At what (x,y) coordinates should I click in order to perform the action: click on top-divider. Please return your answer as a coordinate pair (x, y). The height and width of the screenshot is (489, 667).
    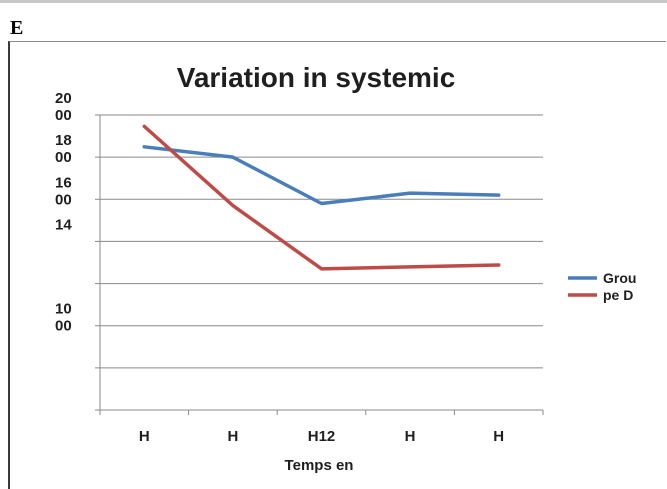
    Looking at the image, I should click on (333, 1).